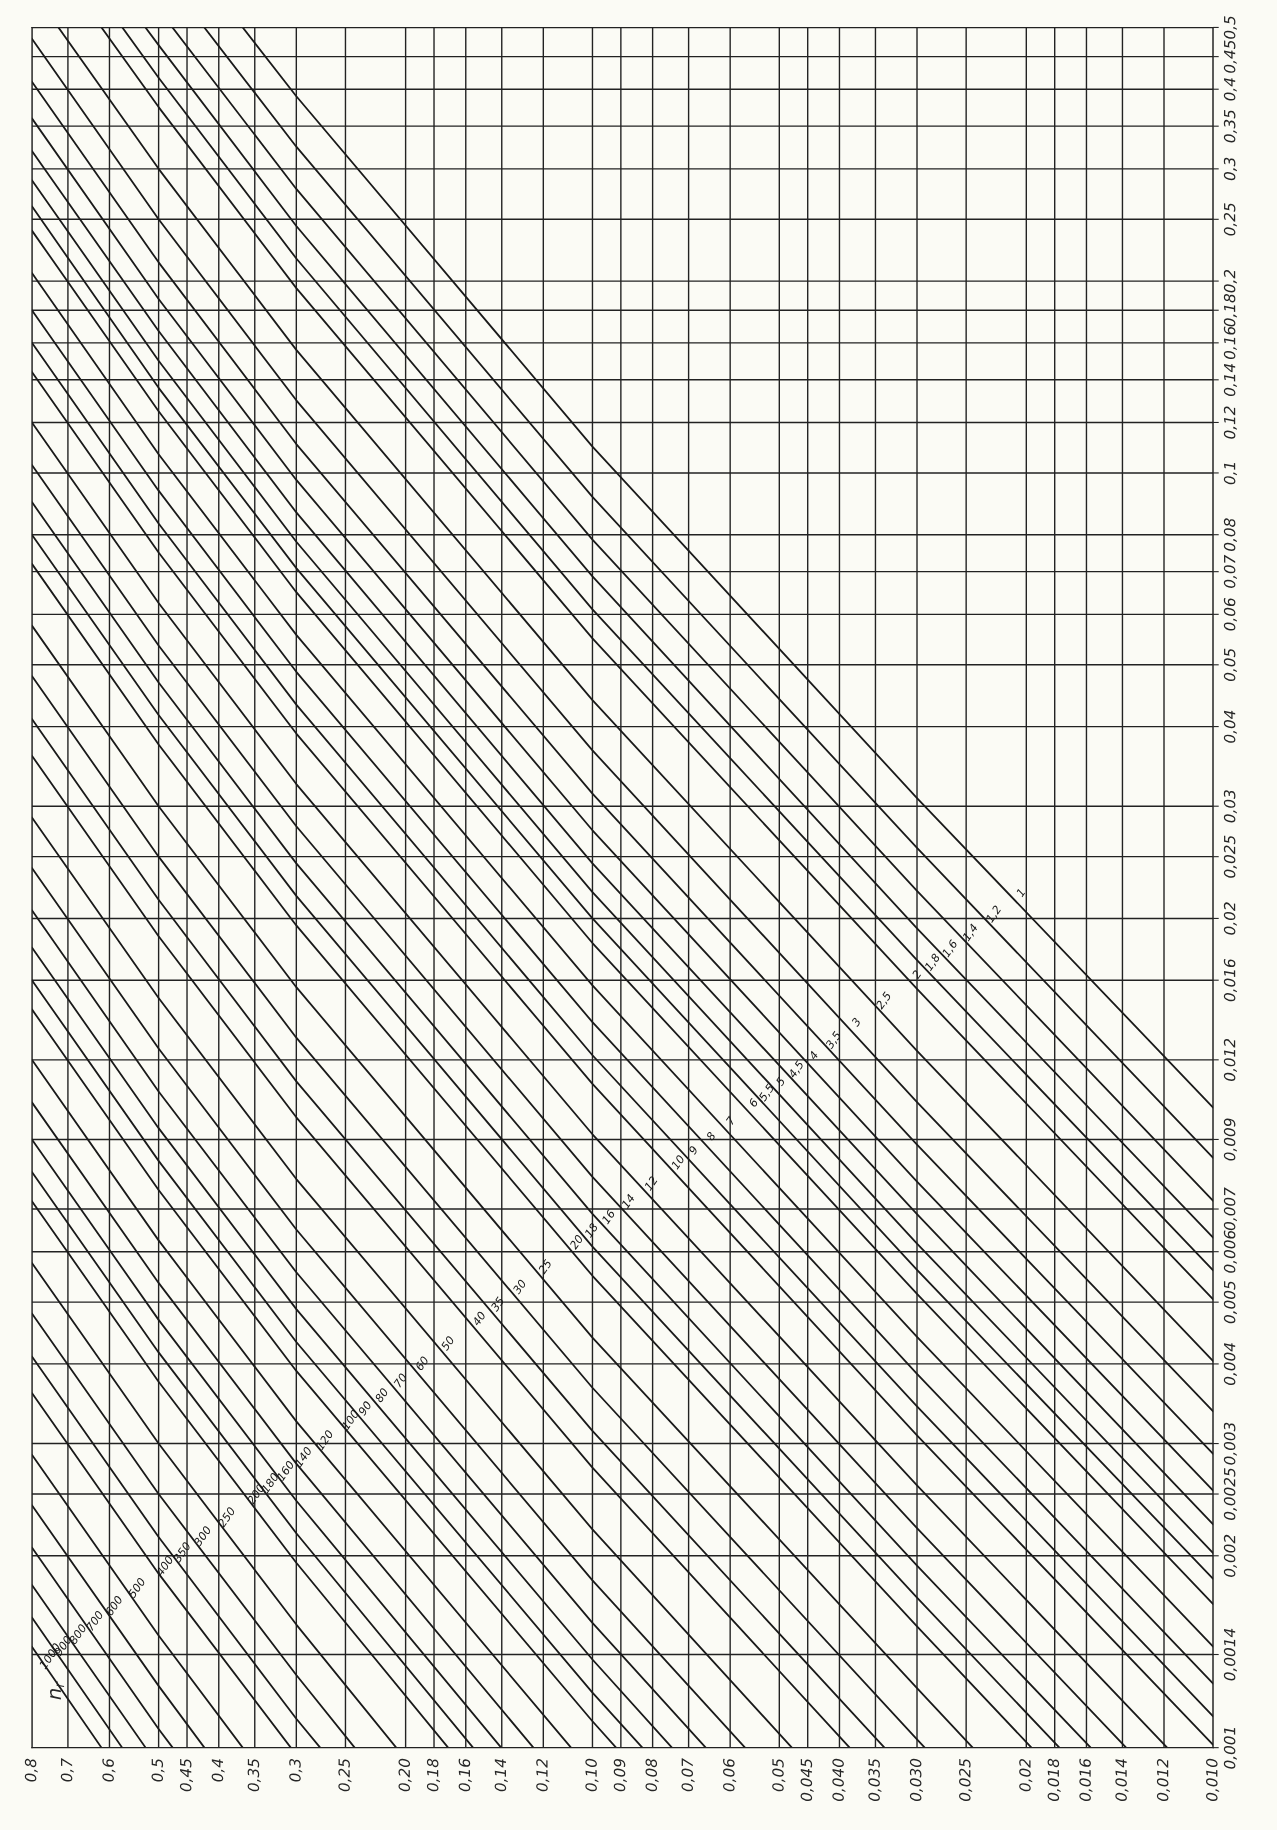 The image size is (1277, 1830). I want to click on x-tick-label: 0,10, so click(592, 1775).